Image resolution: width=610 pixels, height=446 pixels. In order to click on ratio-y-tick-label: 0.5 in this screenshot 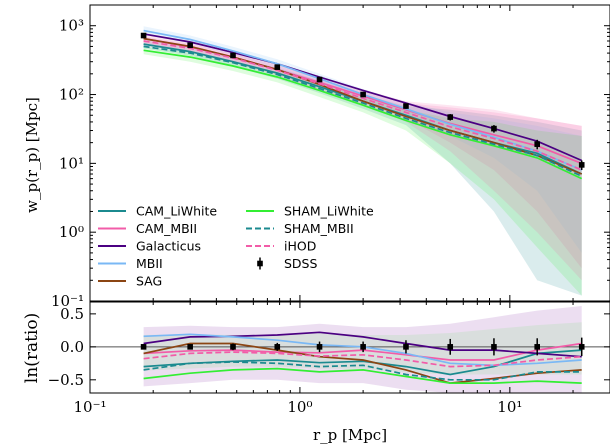, I will do `click(72, 314)`.